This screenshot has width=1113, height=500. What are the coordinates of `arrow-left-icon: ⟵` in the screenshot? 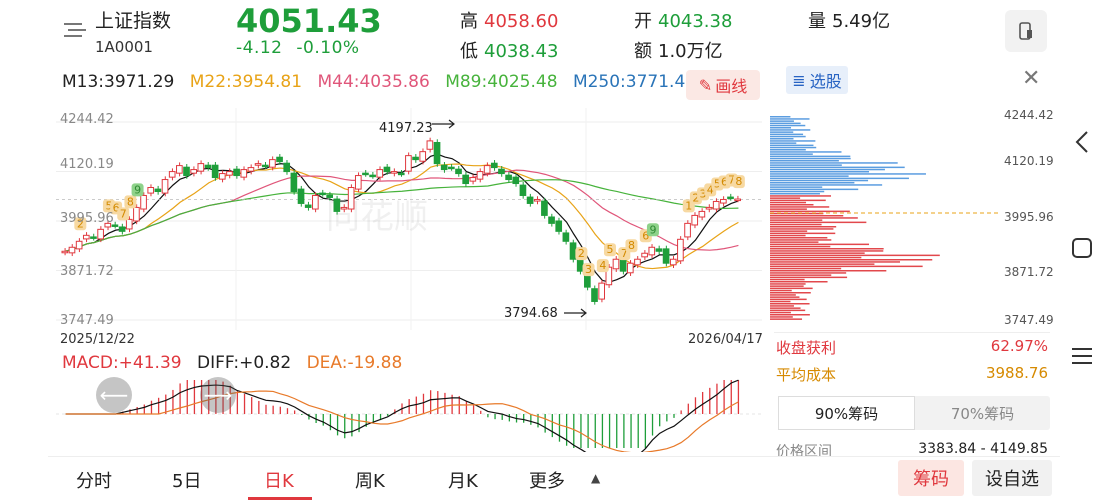 It's located at (114, 395).